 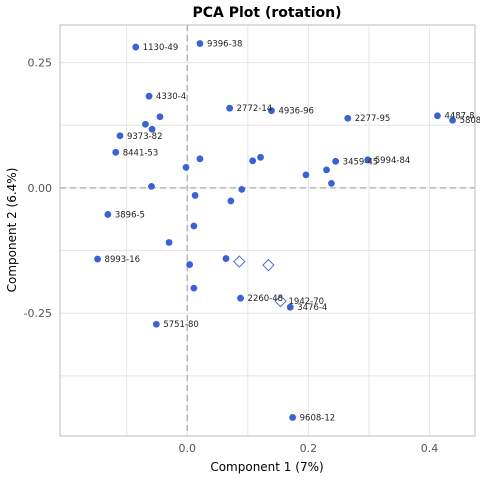 I want to click on y-axis-title: Component 2 (6.4%), so click(x=12, y=230).